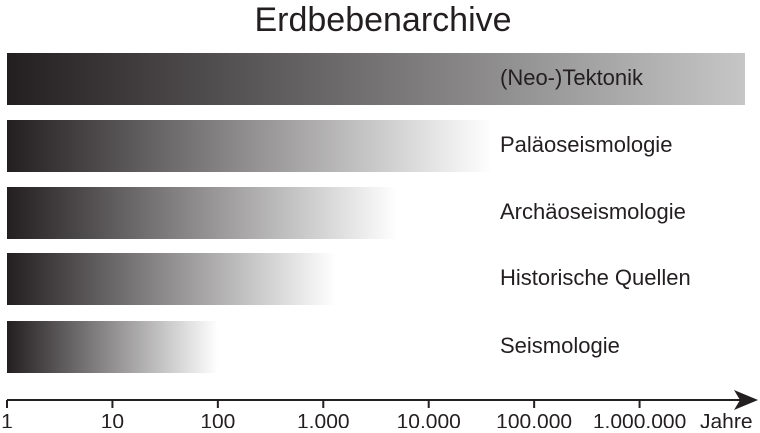  What do you see at coordinates (593, 211) in the screenshot?
I see `category-label: Archäoseismologie` at bounding box center [593, 211].